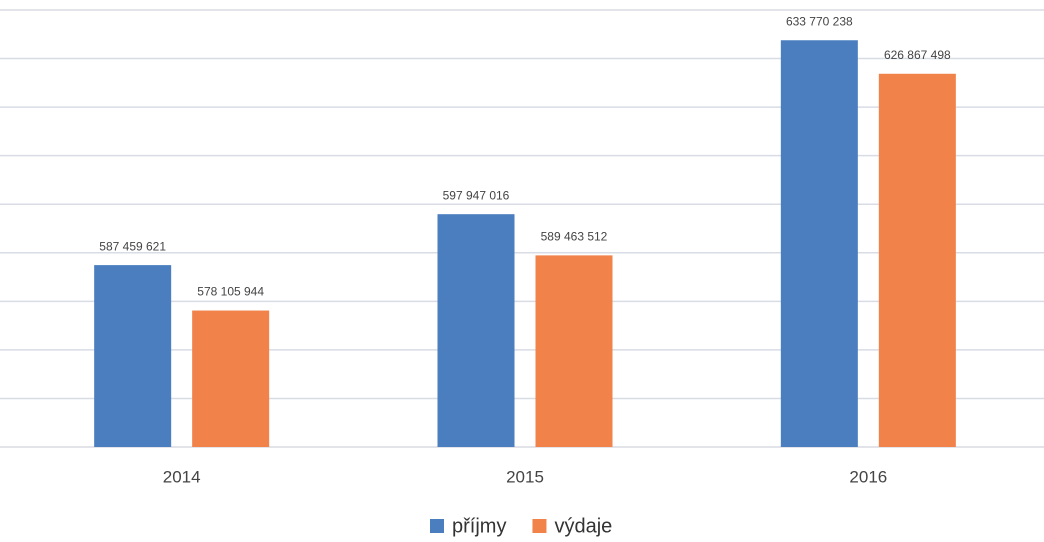 This screenshot has height=542, width=1044. What do you see at coordinates (479, 526) in the screenshot?
I see `legend-label: příjmy` at bounding box center [479, 526].